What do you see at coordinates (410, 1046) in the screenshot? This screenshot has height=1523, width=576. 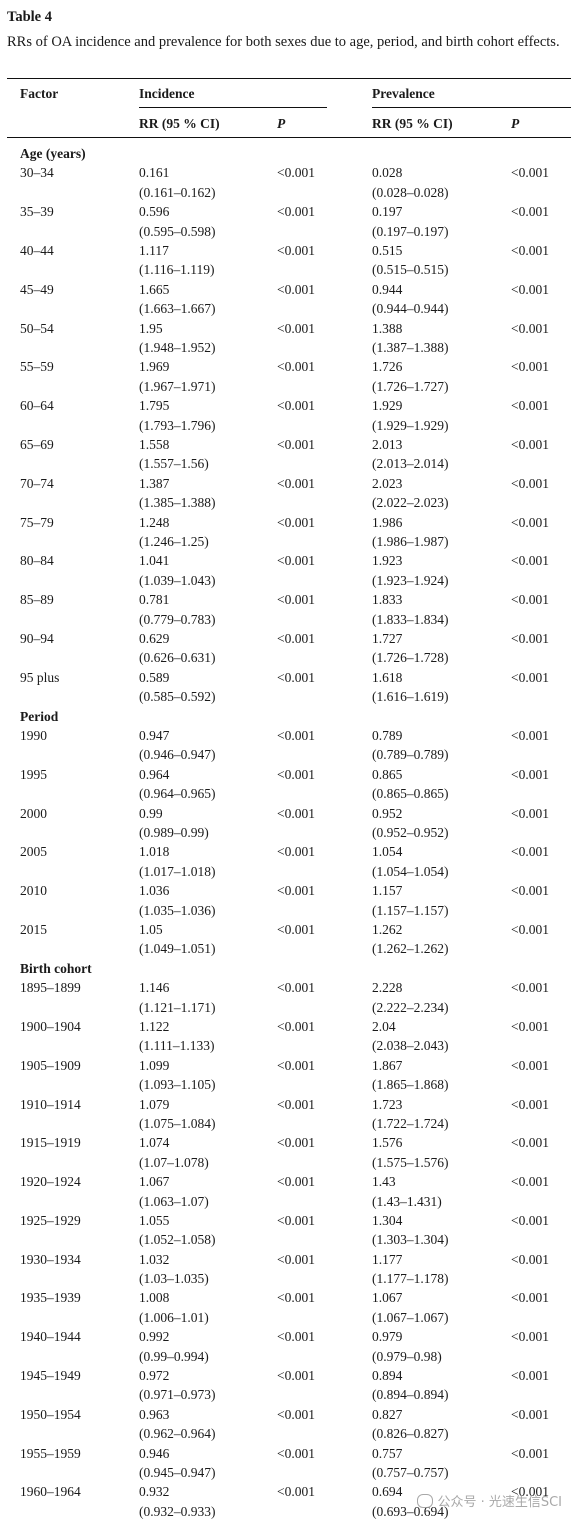 I see `prevalence-ci: (2.038–2.043)` at bounding box center [410, 1046].